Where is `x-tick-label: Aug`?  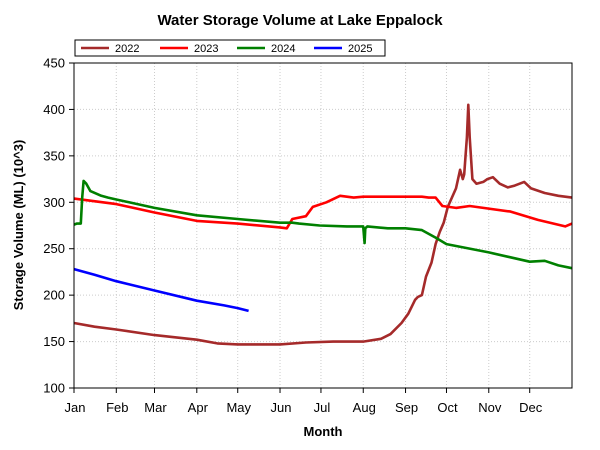 x-tick-label: Aug is located at coordinates (364, 407).